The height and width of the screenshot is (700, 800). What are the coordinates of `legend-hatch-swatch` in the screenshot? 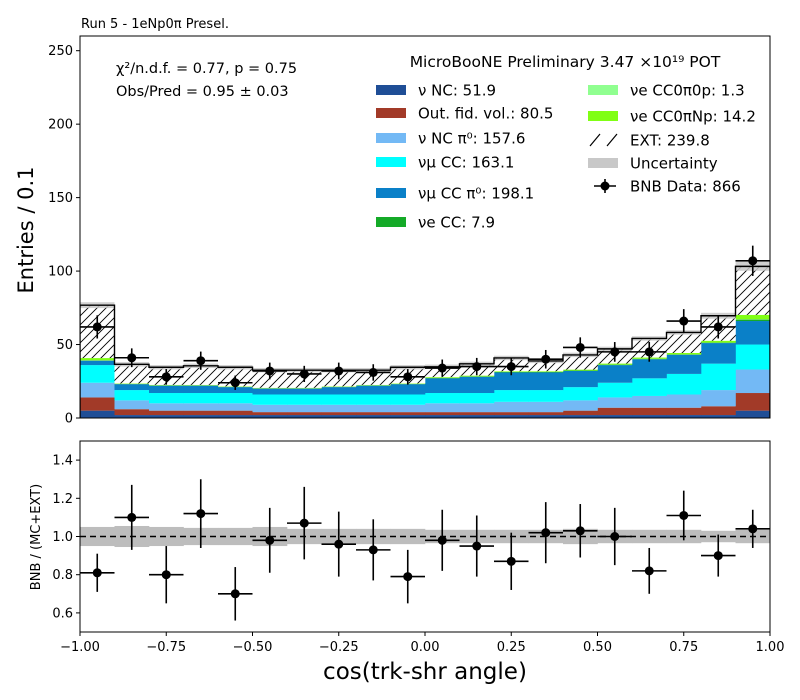 It's located at (603, 140).